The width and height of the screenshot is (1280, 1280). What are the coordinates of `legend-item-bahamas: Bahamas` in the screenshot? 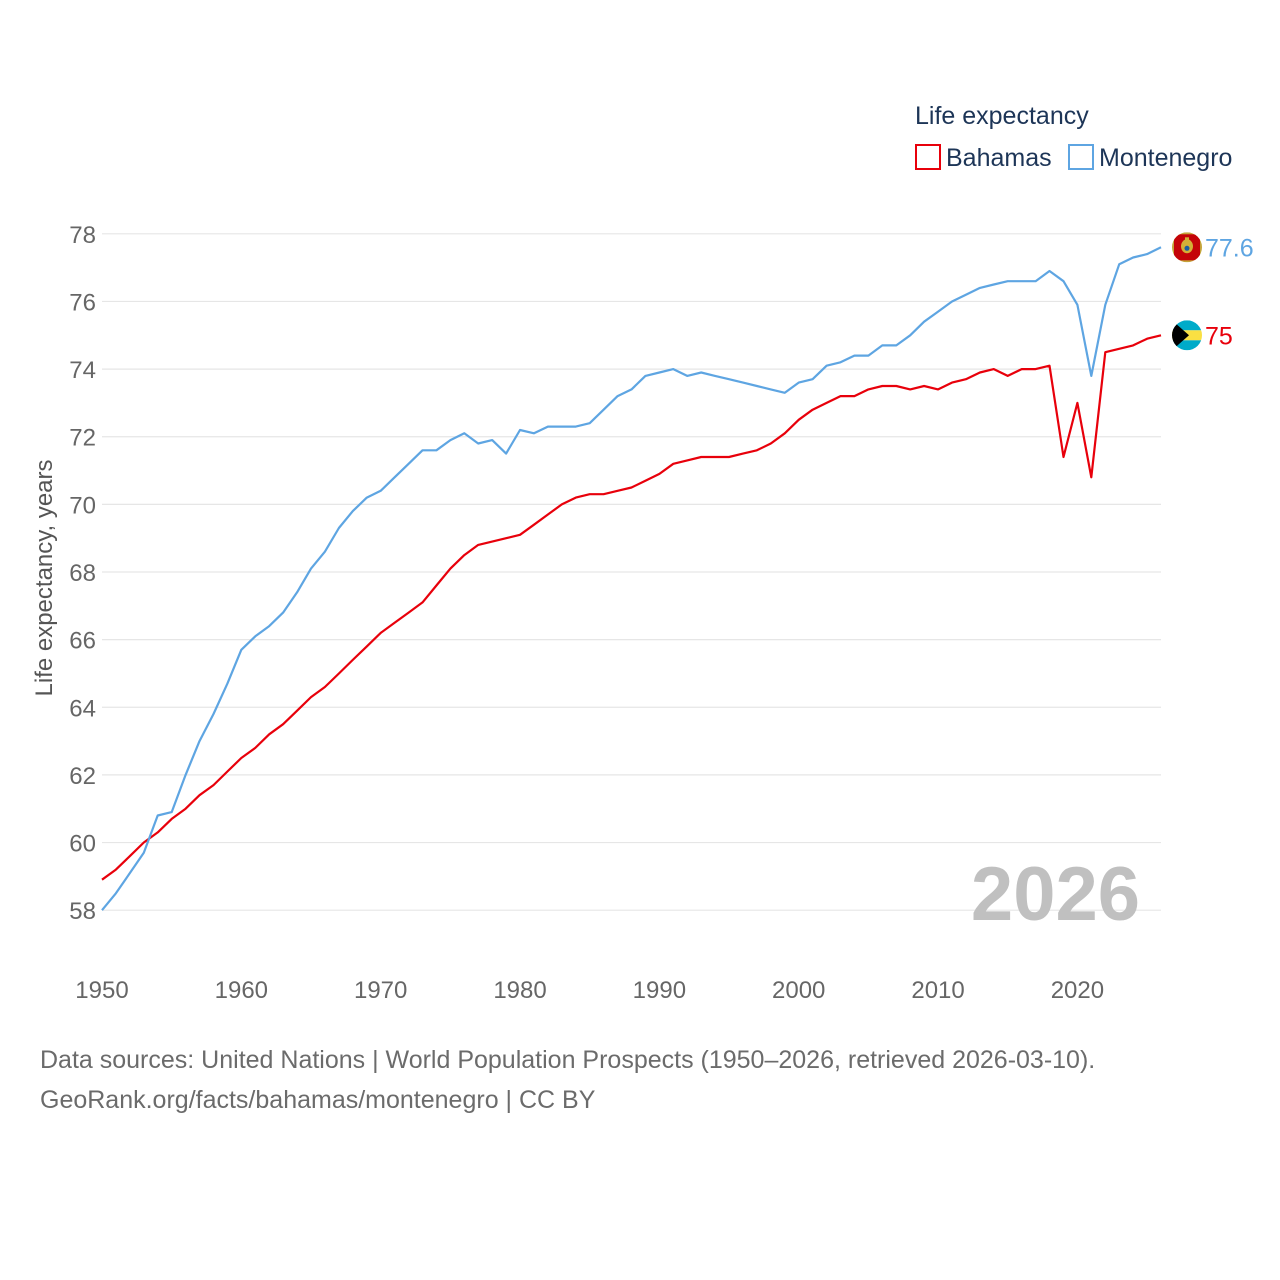 It's located at (983, 158).